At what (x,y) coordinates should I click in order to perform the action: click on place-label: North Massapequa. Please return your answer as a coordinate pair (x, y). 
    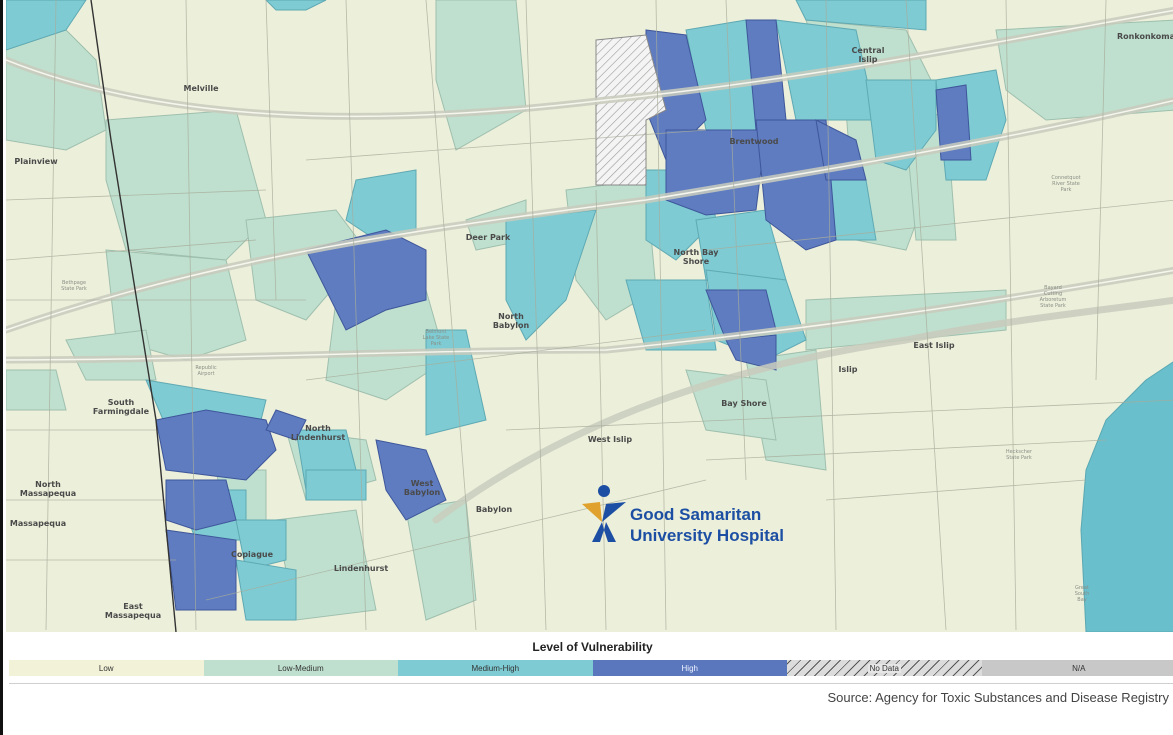
    Looking at the image, I should click on (48, 489).